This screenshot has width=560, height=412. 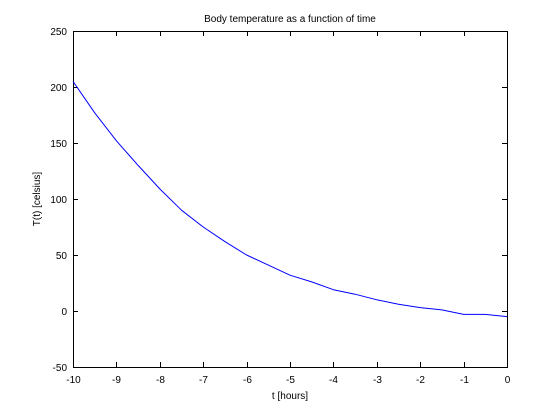 I want to click on x-tick-label: -1, so click(x=464, y=380).